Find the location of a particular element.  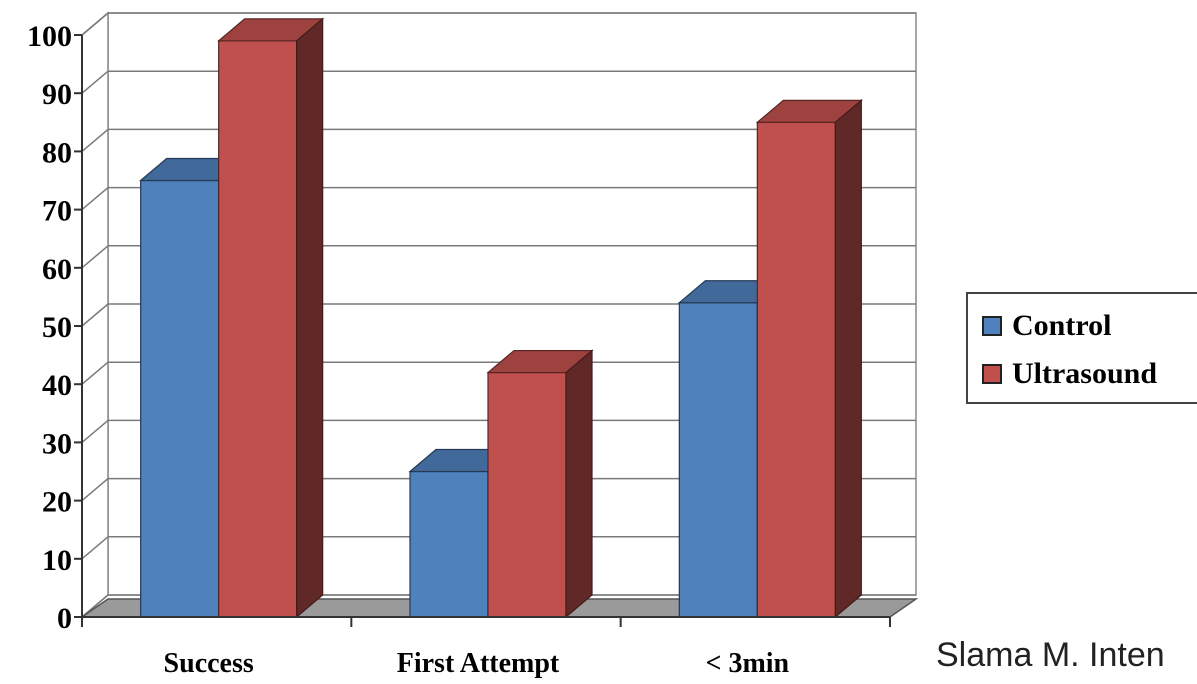

legend-swatch-ultrasound is located at coordinates (992, 374).